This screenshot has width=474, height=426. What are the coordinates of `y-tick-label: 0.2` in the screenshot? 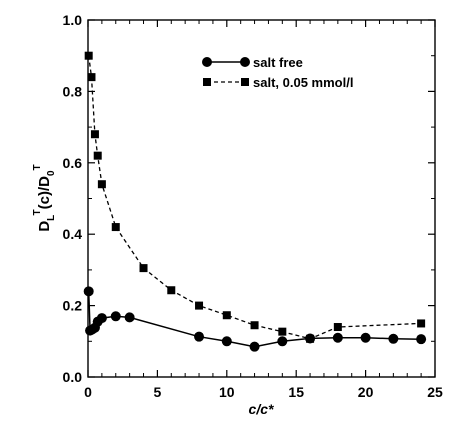 It's located at (73, 306).